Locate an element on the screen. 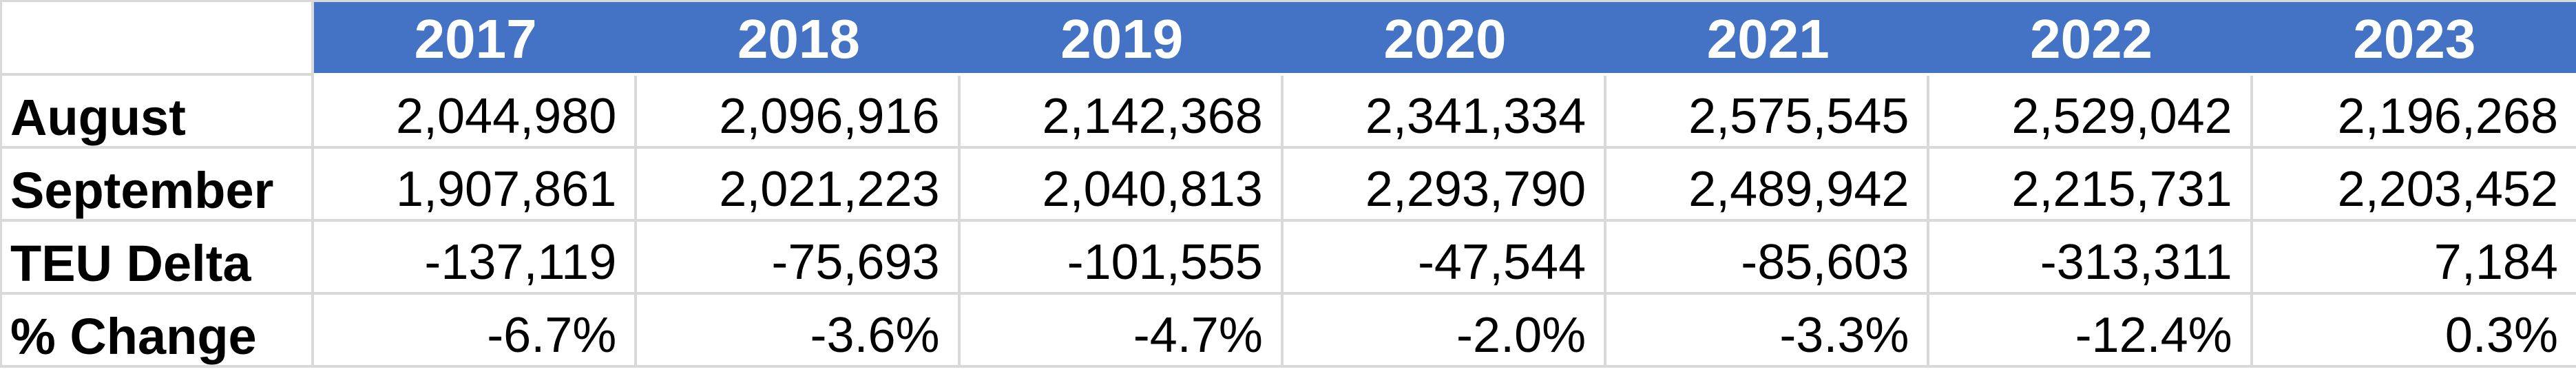 This screenshot has width=2576, height=376. value-cell-august-2023: 2,196,268 is located at coordinates (2414, 112).